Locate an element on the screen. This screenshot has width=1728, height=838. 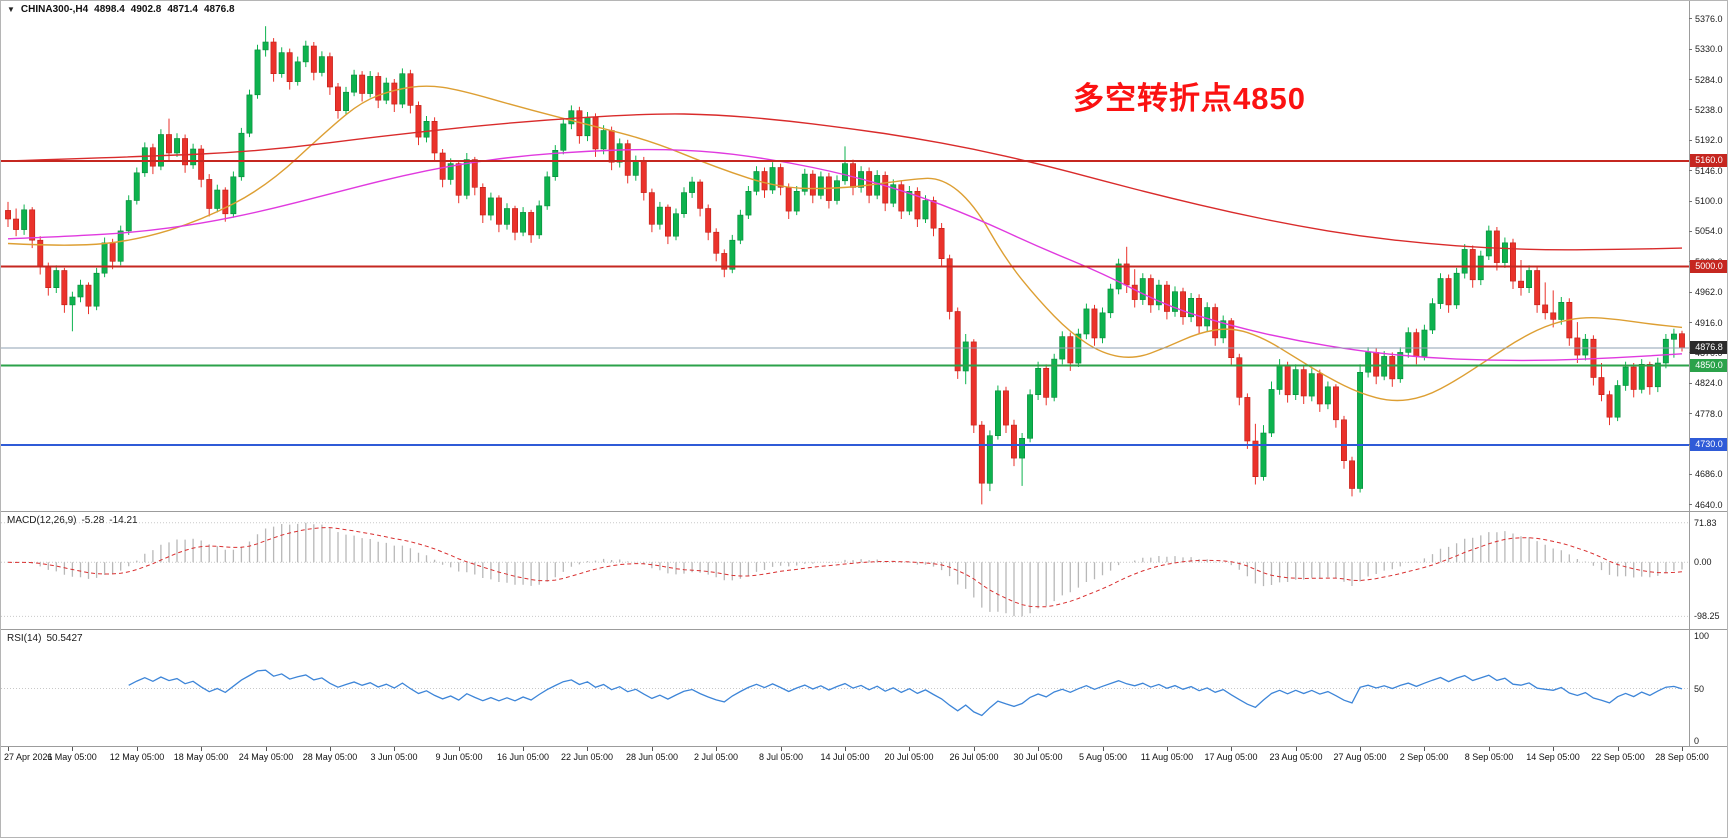
macd-axis-label: 0.00 is located at coordinates (1703, 562).